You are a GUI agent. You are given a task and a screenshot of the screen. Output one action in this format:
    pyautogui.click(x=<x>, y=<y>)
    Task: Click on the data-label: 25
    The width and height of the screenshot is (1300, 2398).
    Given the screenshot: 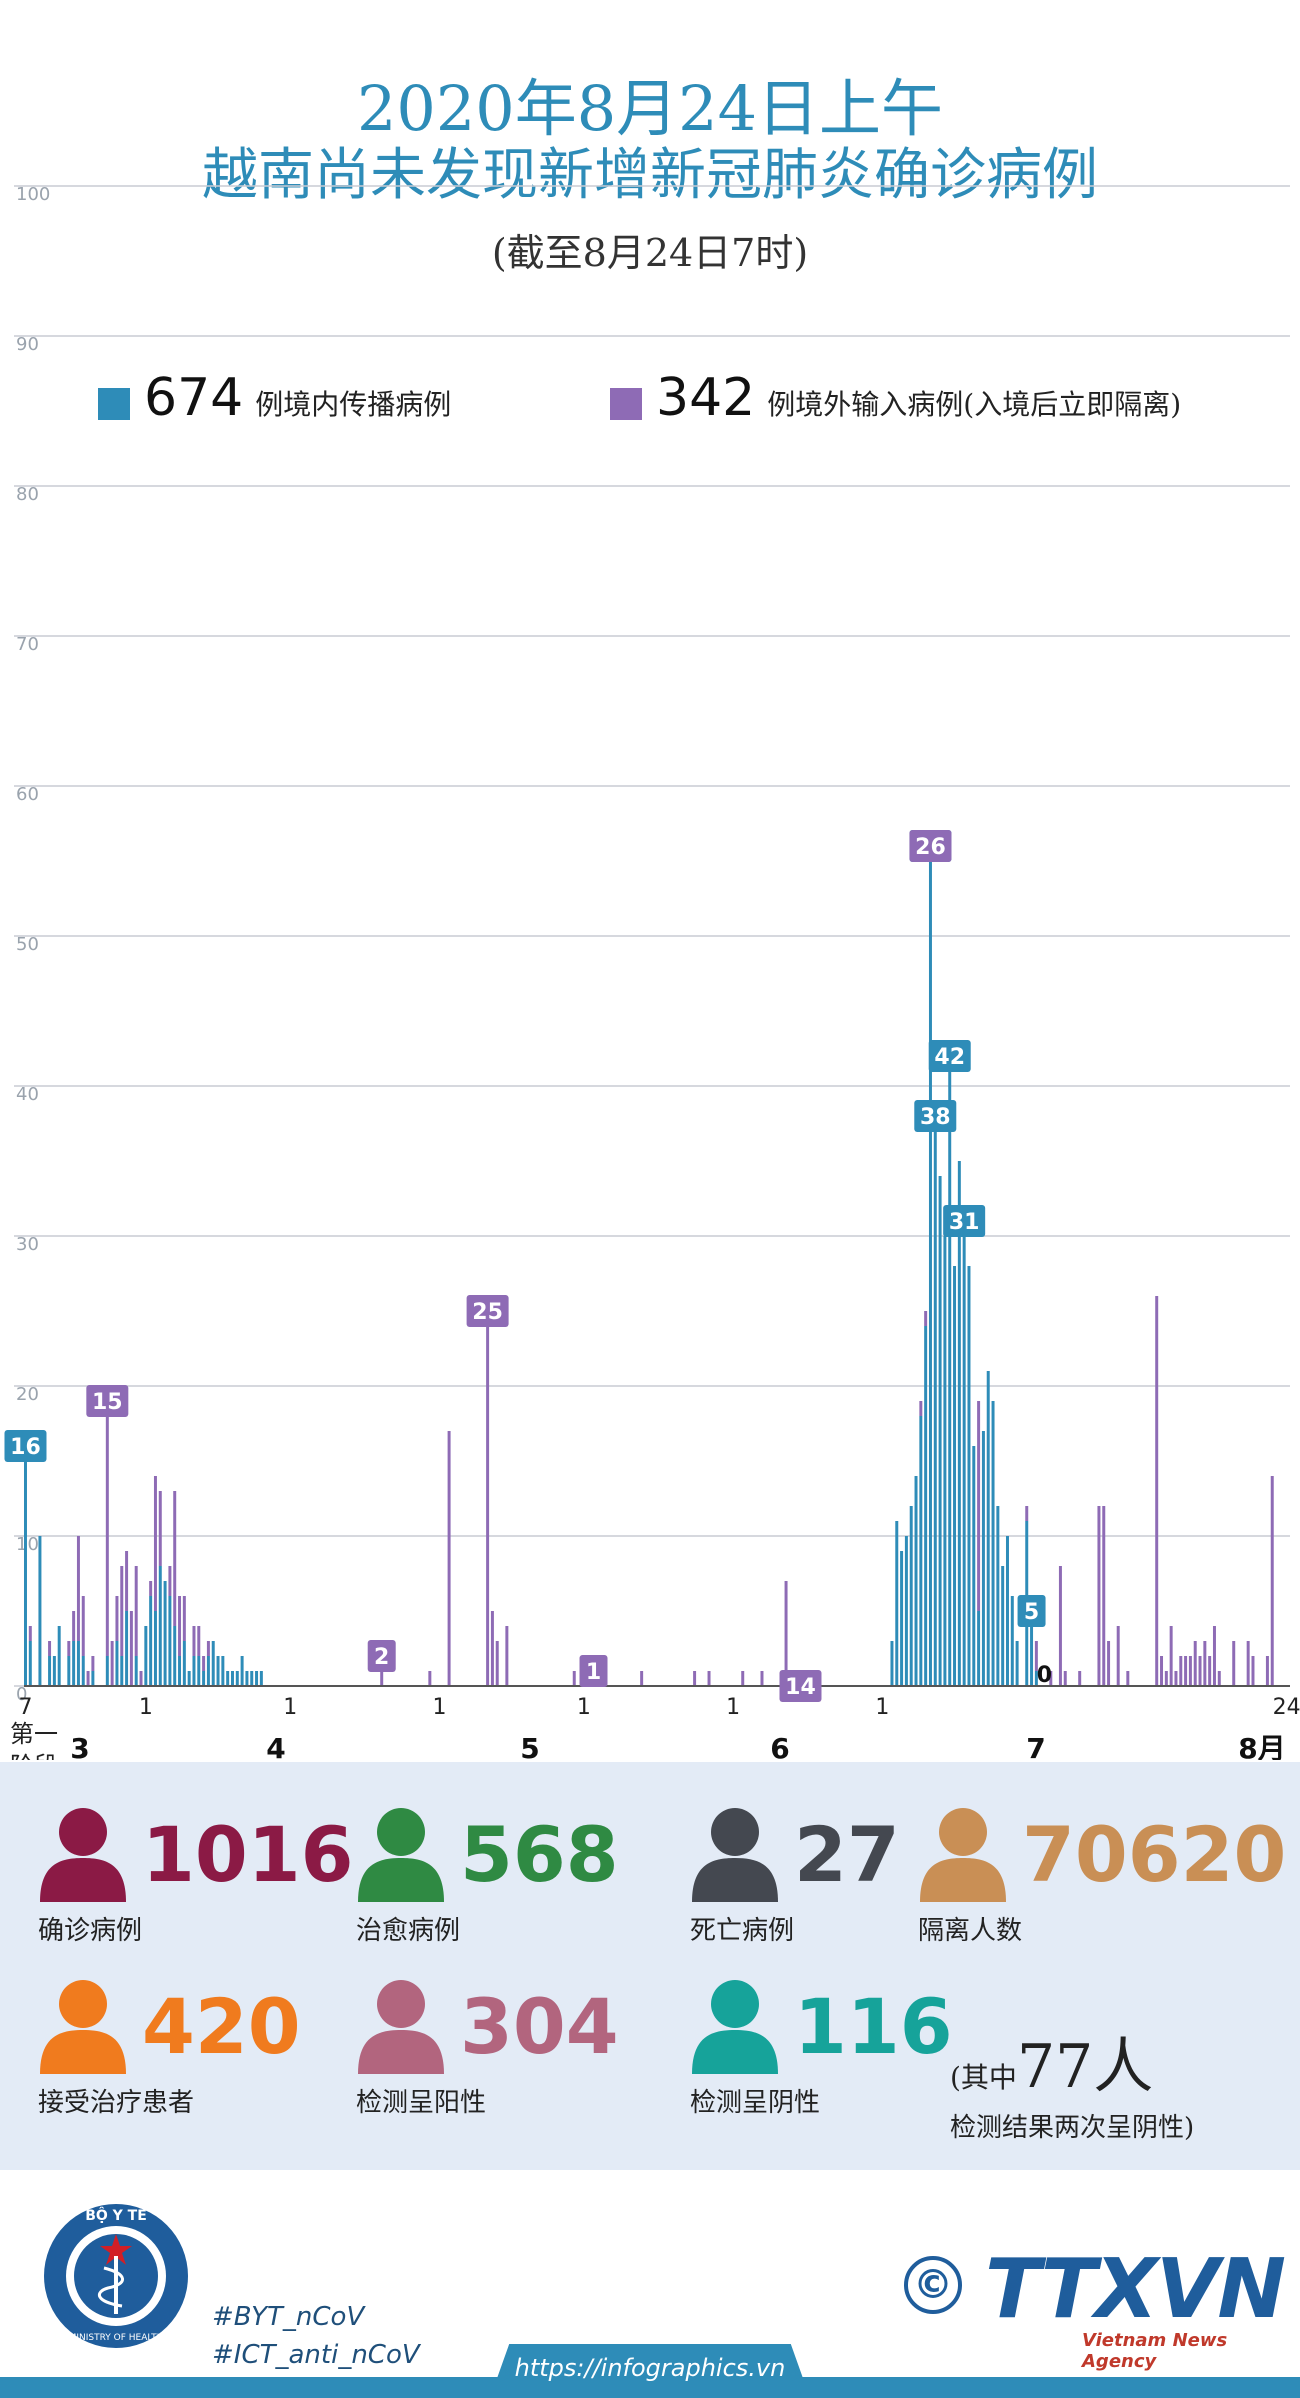 What is the action you would take?
    pyautogui.click(x=487, y=1312)
    